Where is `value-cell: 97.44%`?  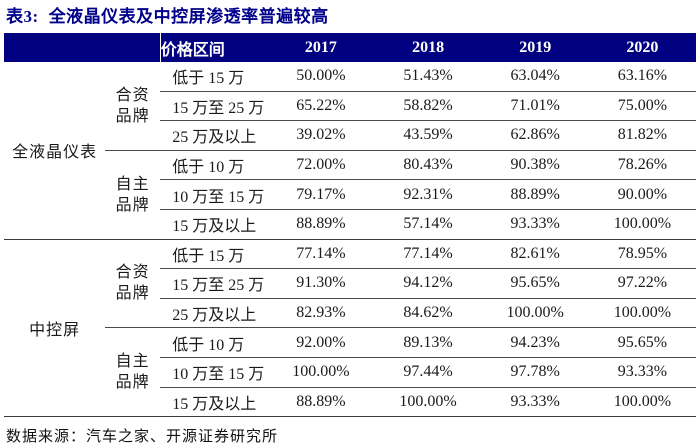
value-cell: 97.44% is located at coordinates (428, 372).